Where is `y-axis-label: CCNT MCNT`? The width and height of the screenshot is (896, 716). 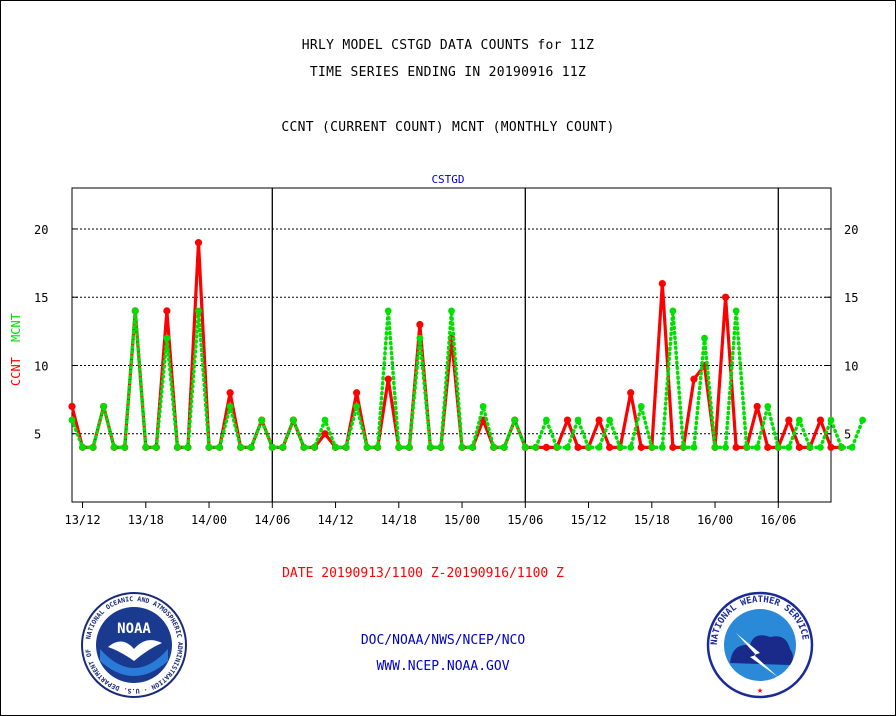 y-axis-label: CCNT MCNT is located at coordinates (16, 349).